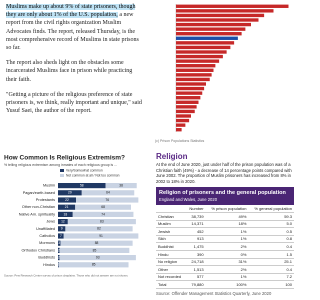 The image size is (320, 300). Describe the element at coordinates (171, 239) in the screenshot. I see `cell: Sikh` at that location.